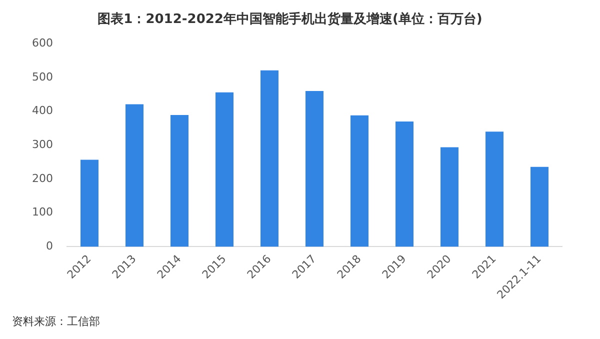 Image resolution: width=600 pixels, height=339 pixels. I want to click on y-tick-label: 100, so click(42, 212).